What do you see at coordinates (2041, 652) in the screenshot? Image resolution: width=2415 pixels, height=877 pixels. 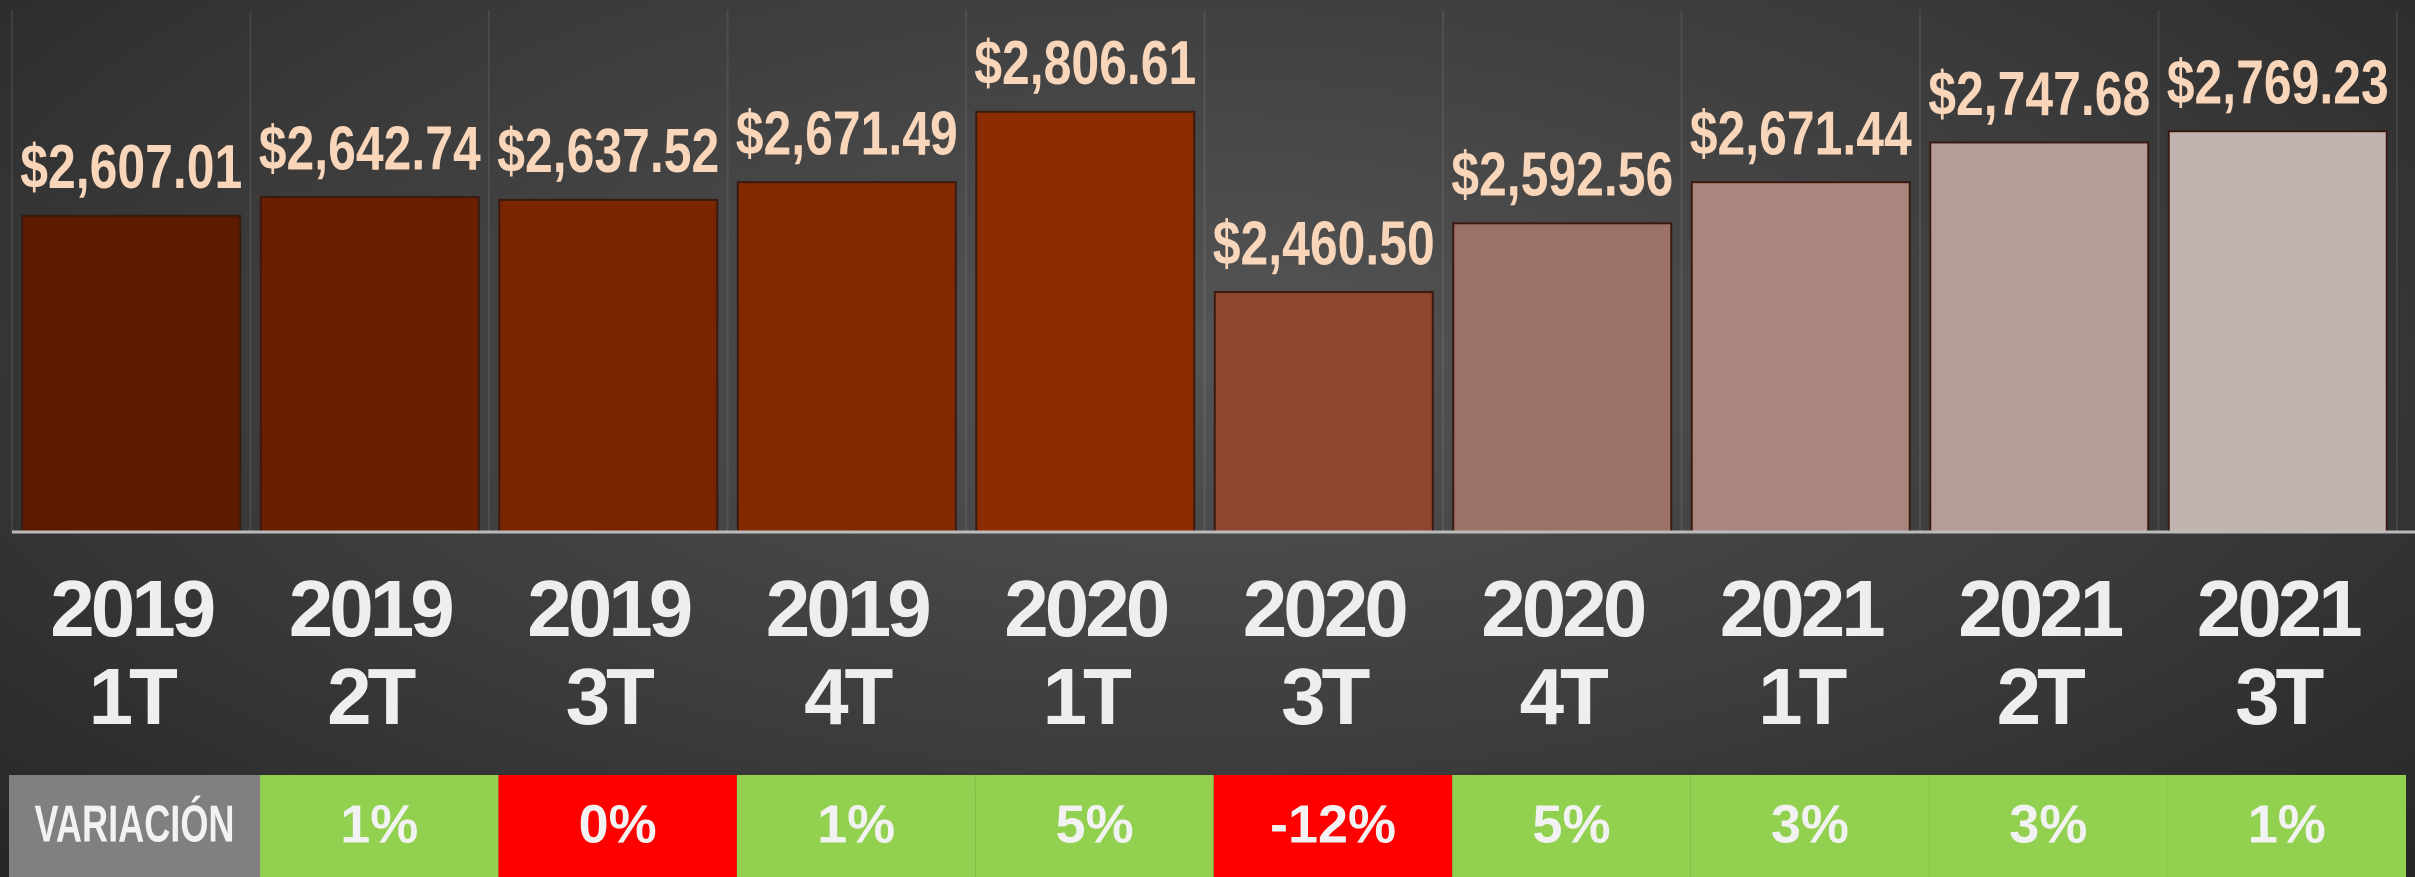 I see `category-label: 2021 2T` at bounding box center [2041, 652].